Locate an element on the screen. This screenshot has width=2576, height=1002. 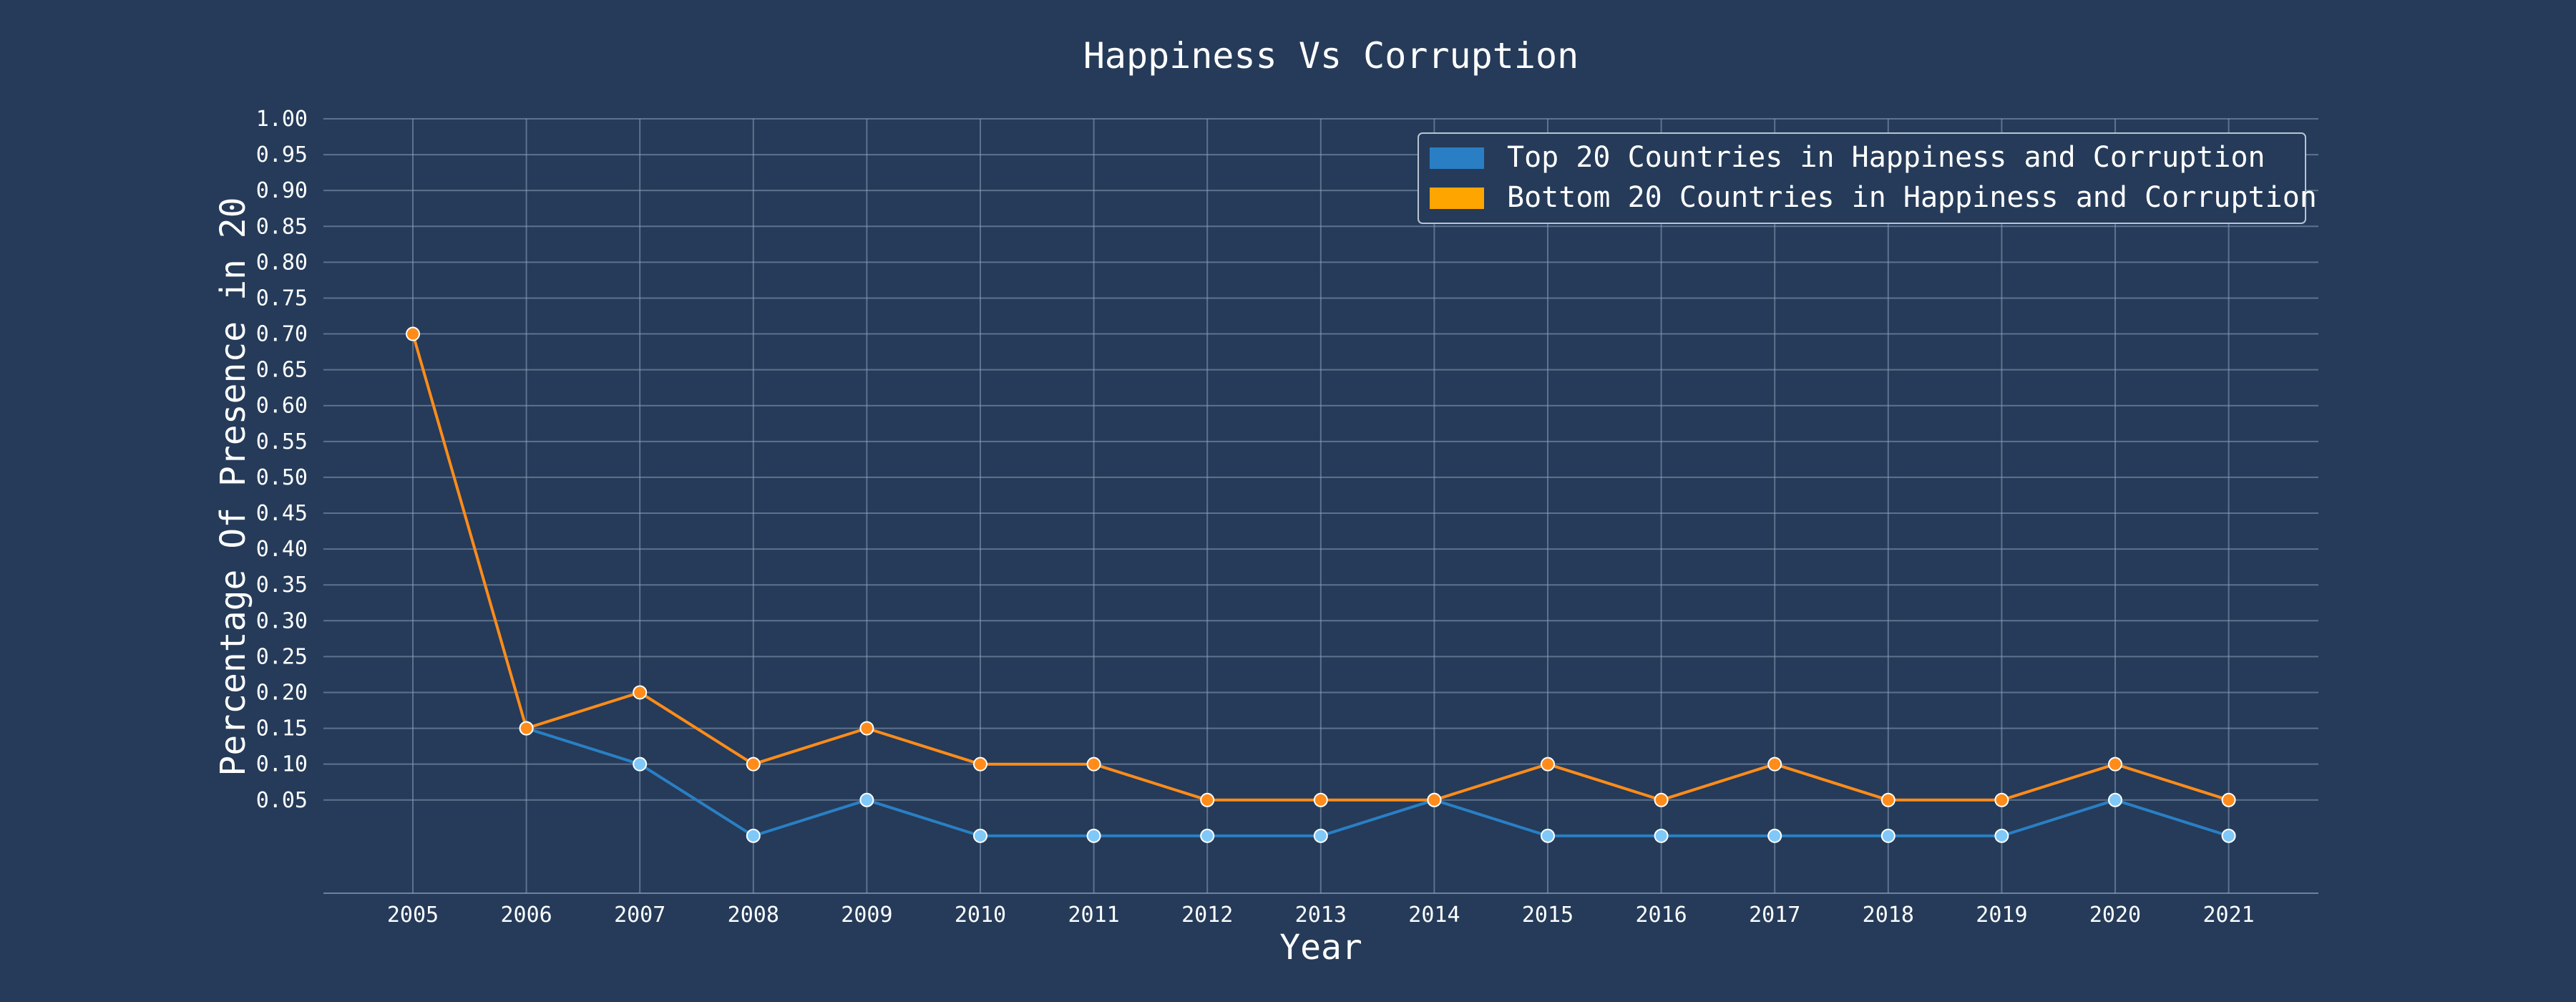
x-tick-label: 2011 is located at coordinates (1093, 916).